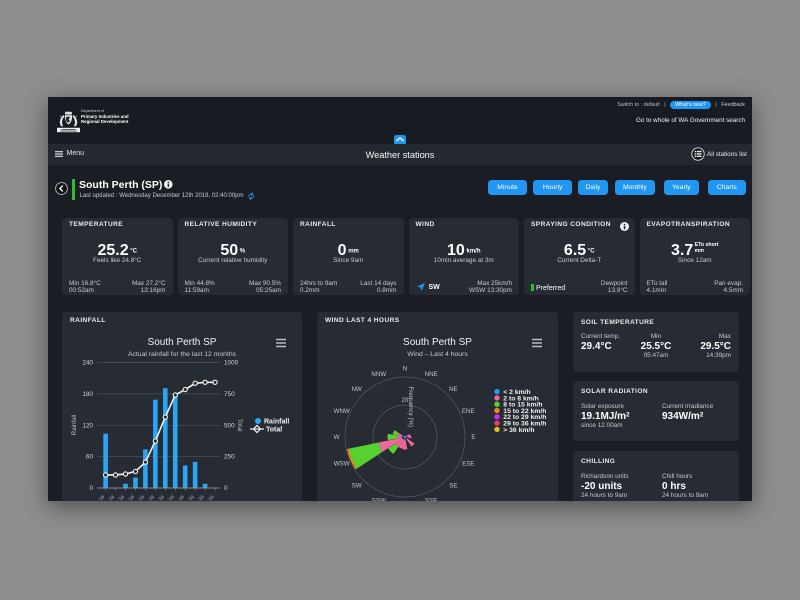  I want to click on svg-text: WNW, so click(342, 411).